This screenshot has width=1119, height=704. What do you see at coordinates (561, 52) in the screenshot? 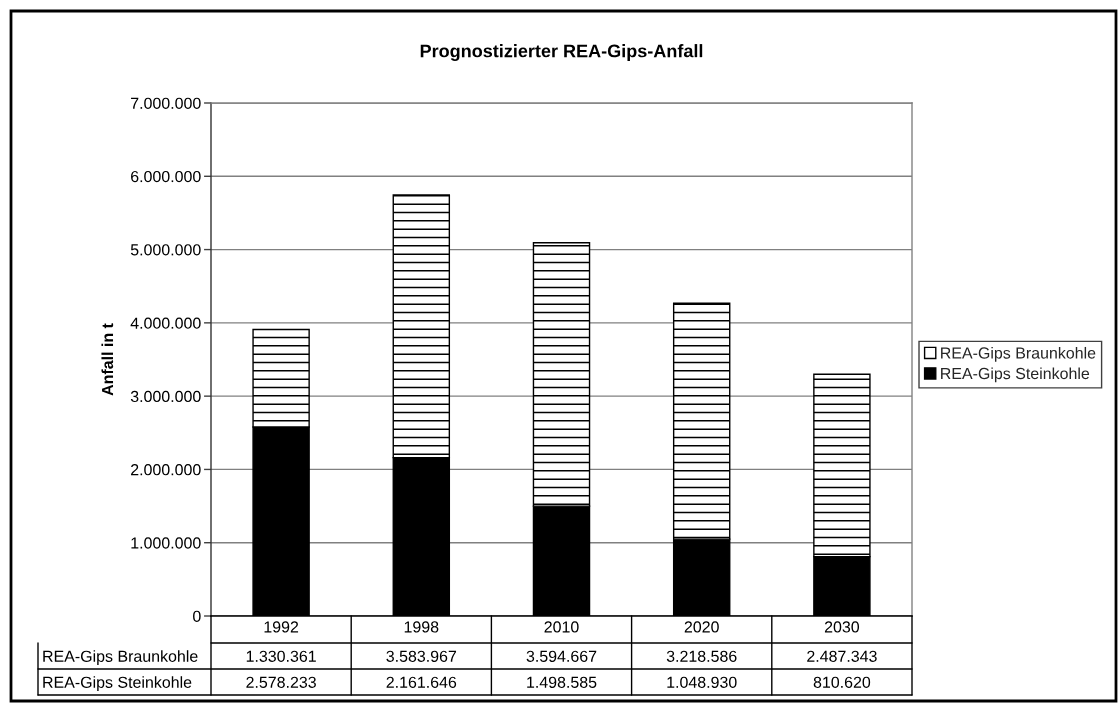
I see `chart-title: Prognostizierter REA-Gips-Anfall` at bounding box center [561, 52].